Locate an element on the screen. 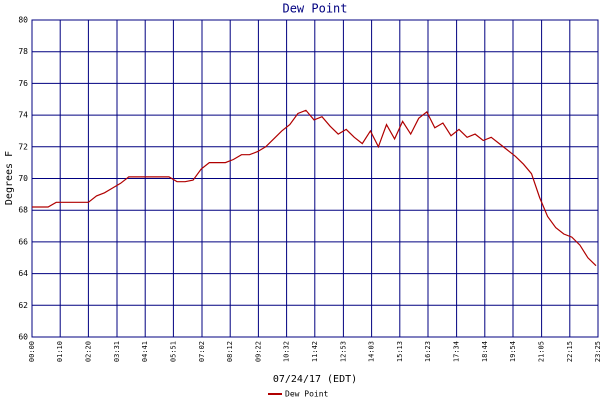  y-tick-label: 78 is located at coordinates (23, 51).